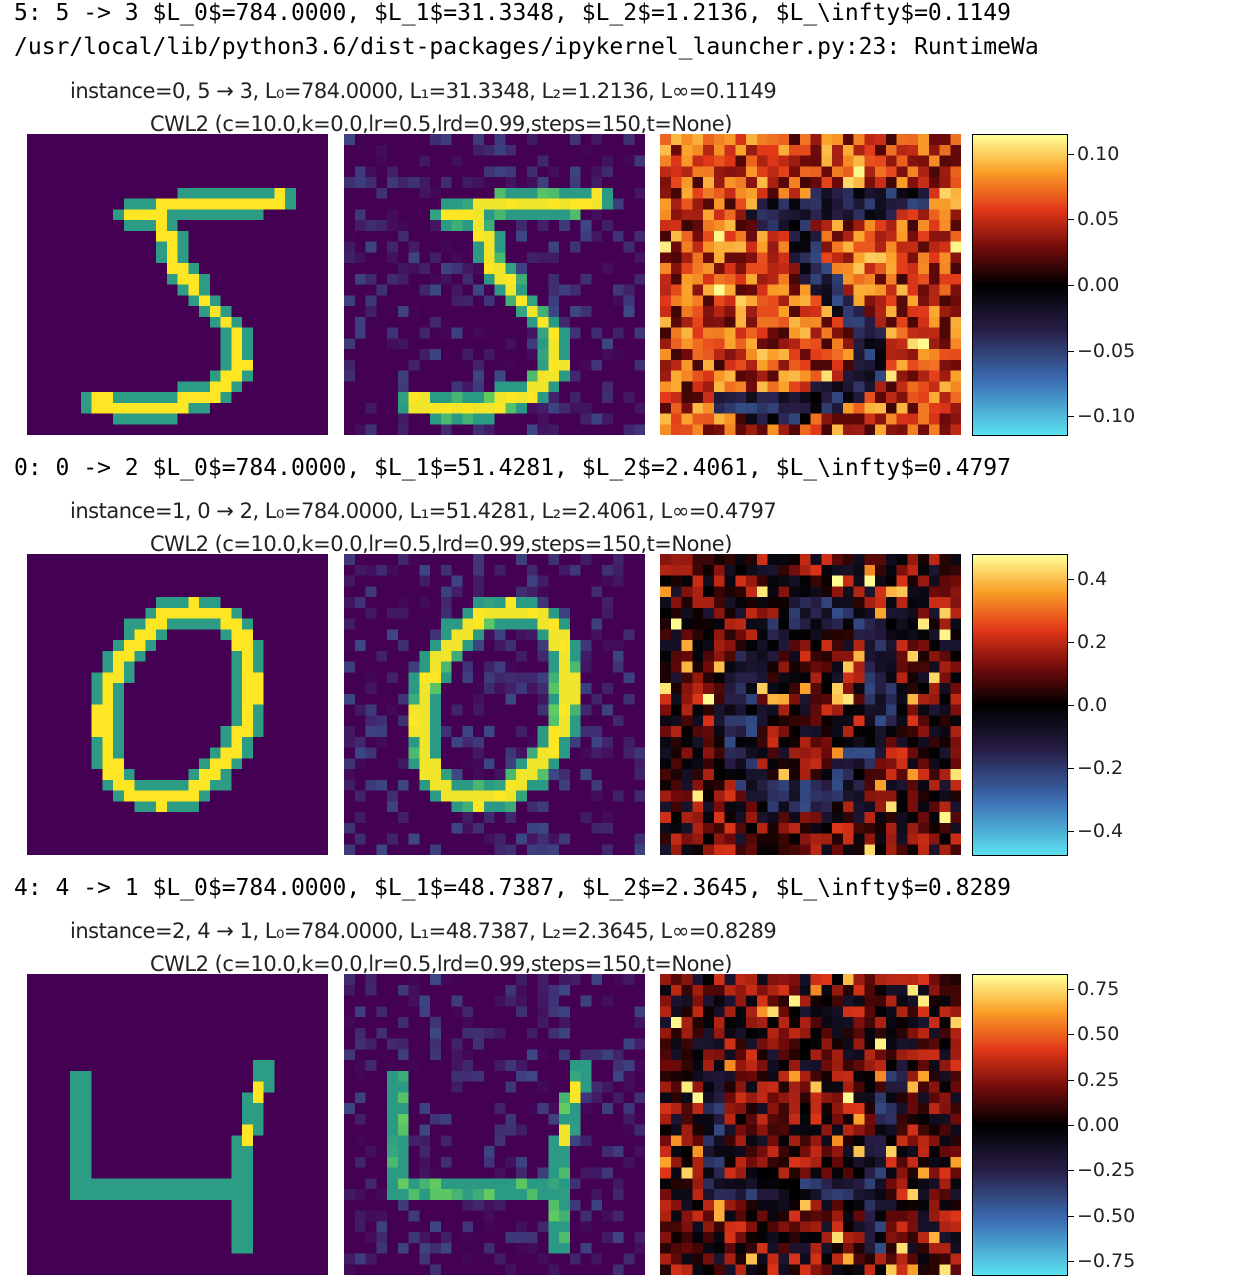 This screenshot has width=1256, height=1284. What do you see at coordinates (1106, 1261) in the screenshot?
I see `colorbar-tick-label: −0.75` at bounding box center [1106, 1261].